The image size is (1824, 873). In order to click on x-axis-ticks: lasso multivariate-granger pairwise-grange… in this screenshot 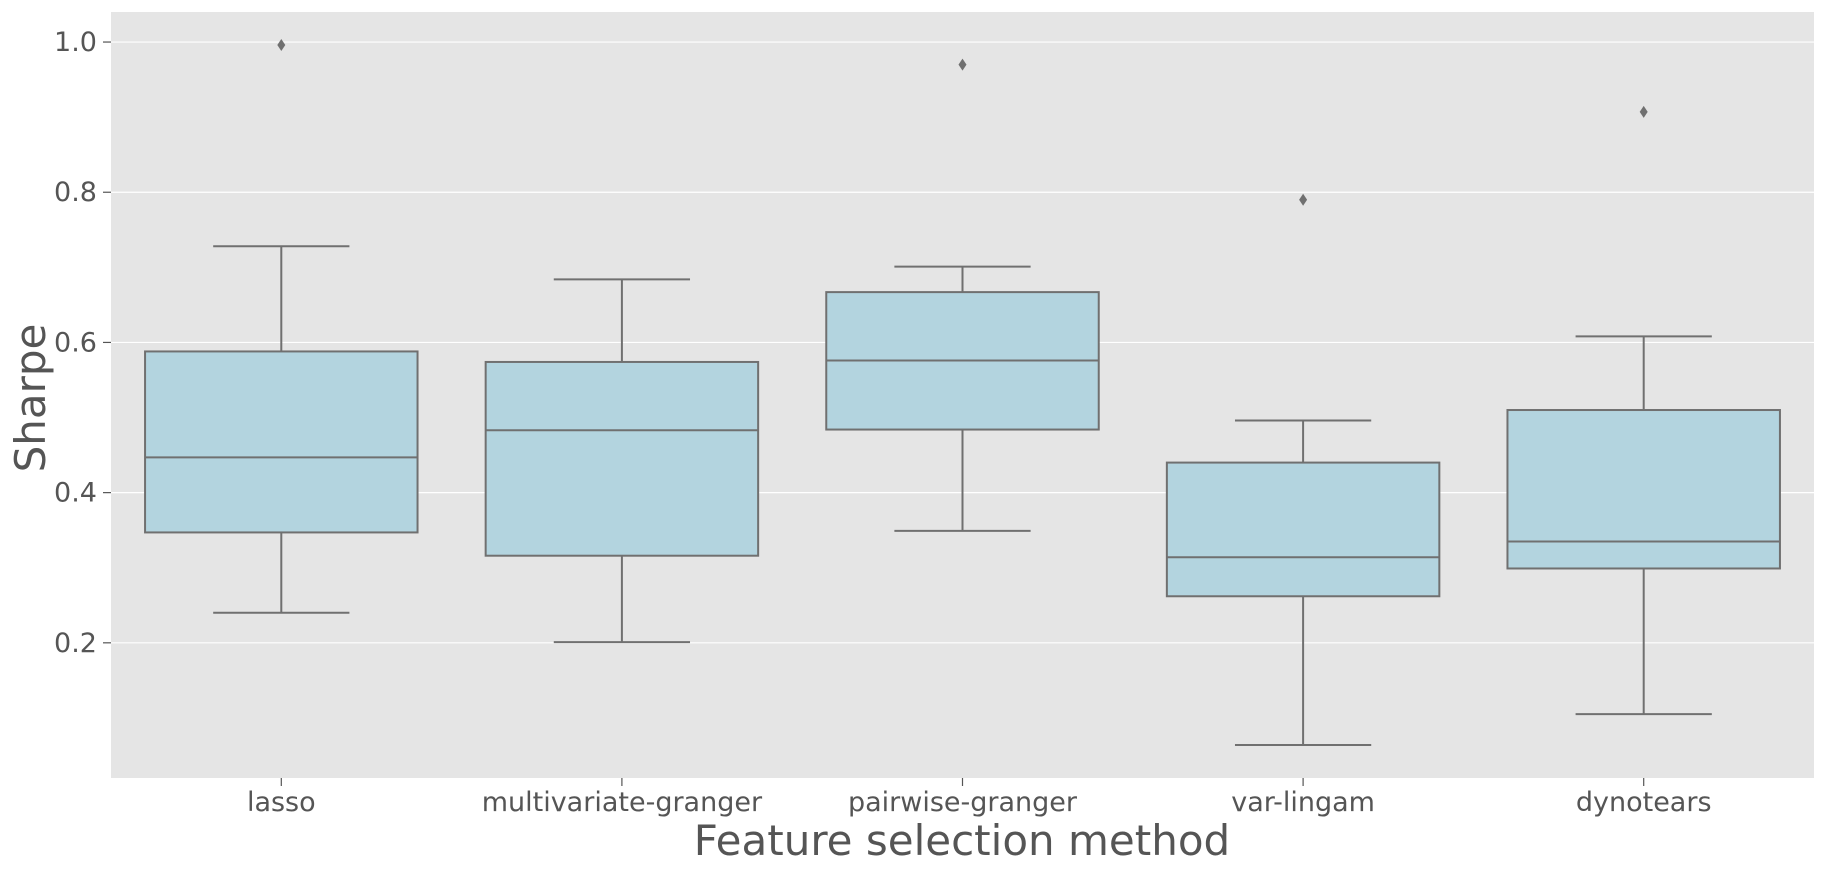, I will do `click(979, 798)`.